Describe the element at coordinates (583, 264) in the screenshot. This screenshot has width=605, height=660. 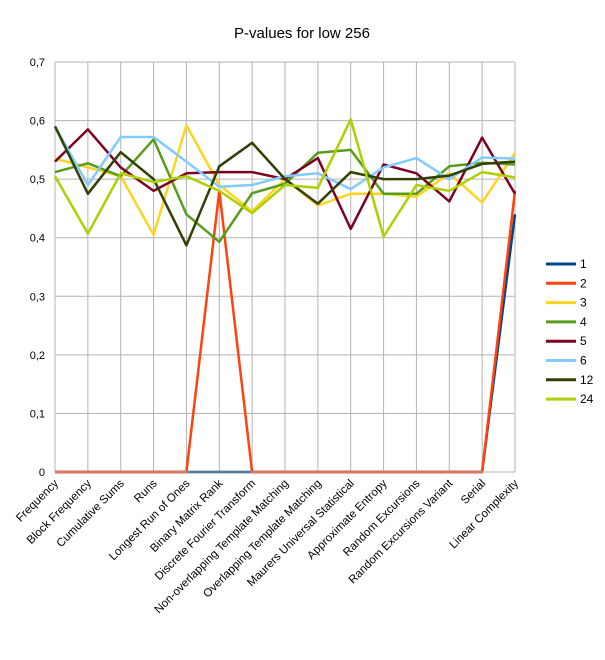
I see `legend-label: 1` at that location.